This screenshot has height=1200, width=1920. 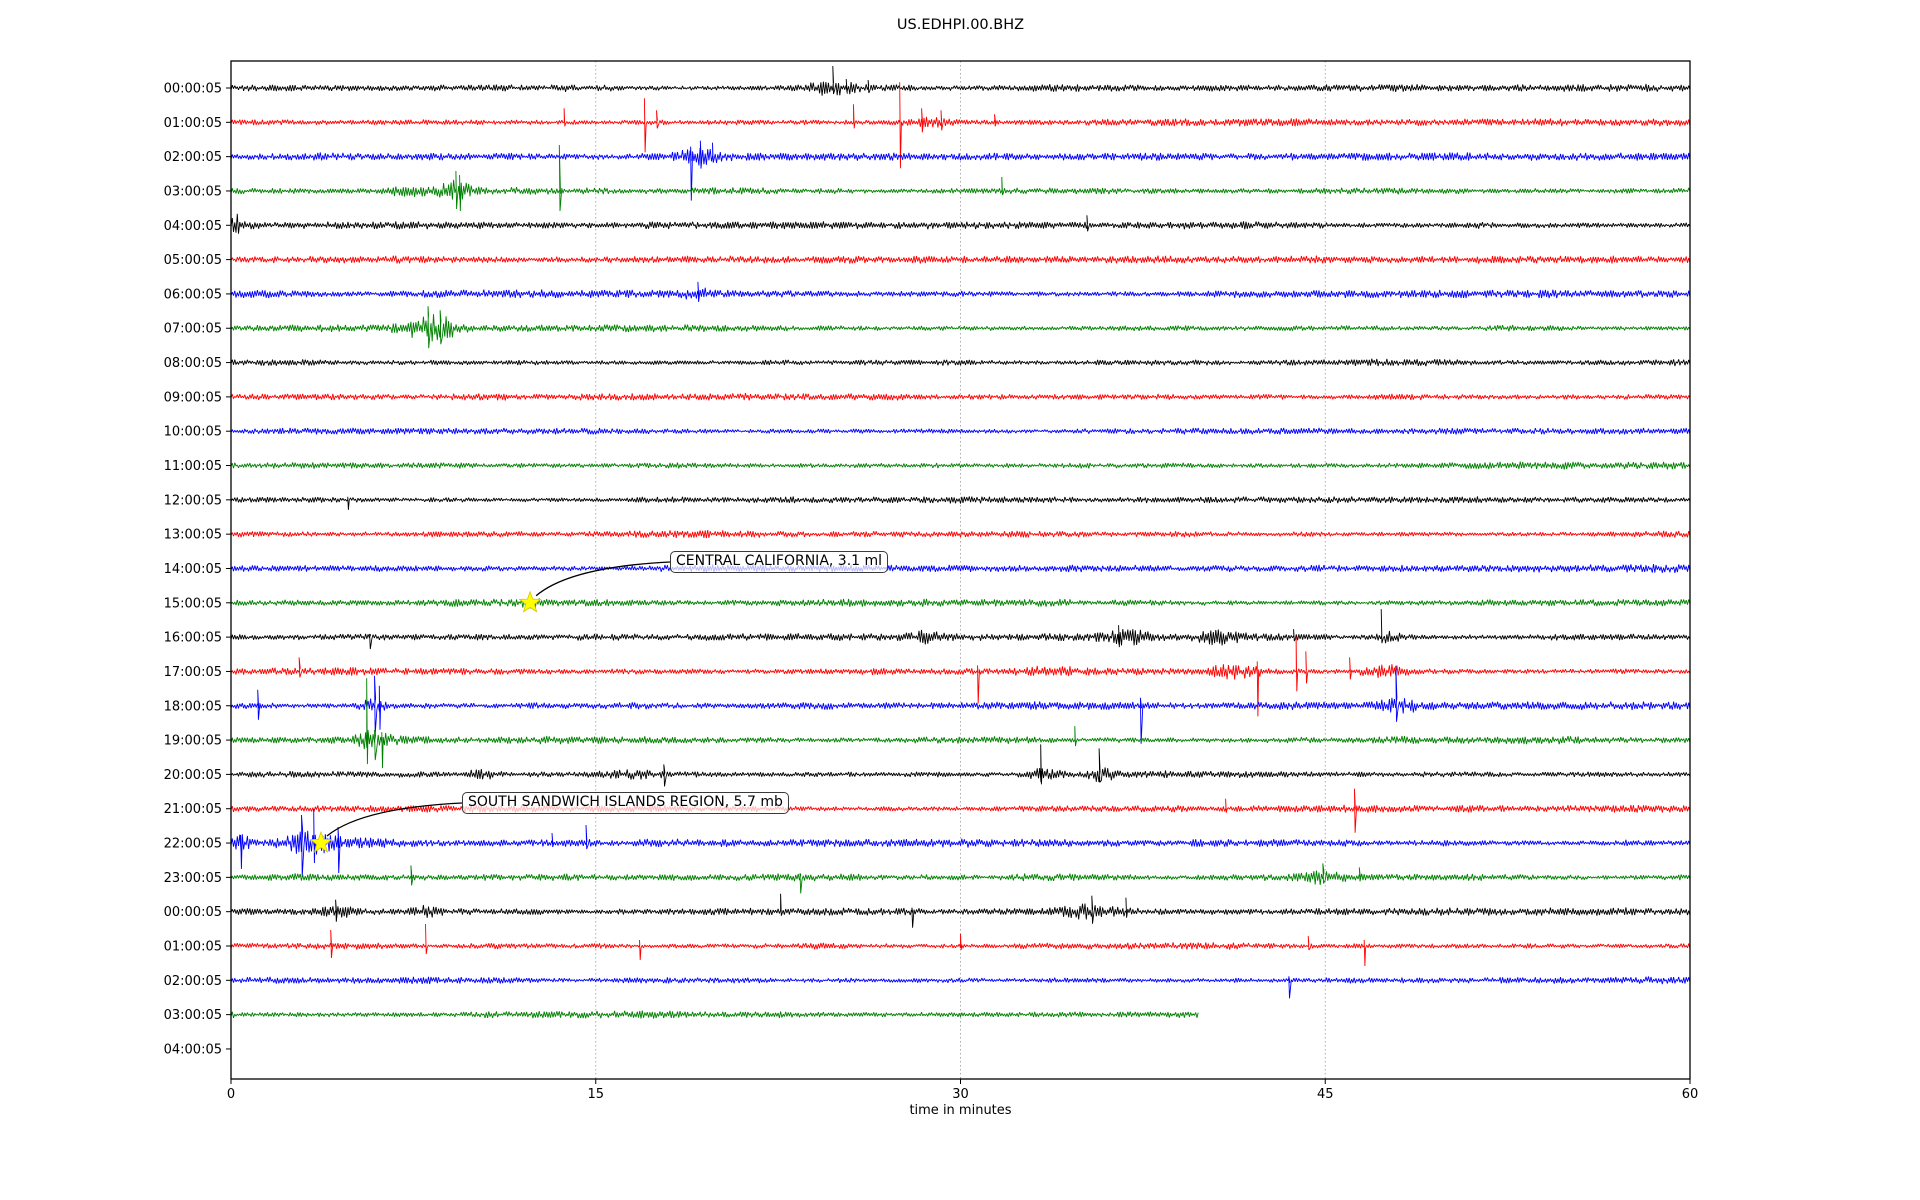 I want to click on x-tick-label: 60, so click(x=1690, y=1094).